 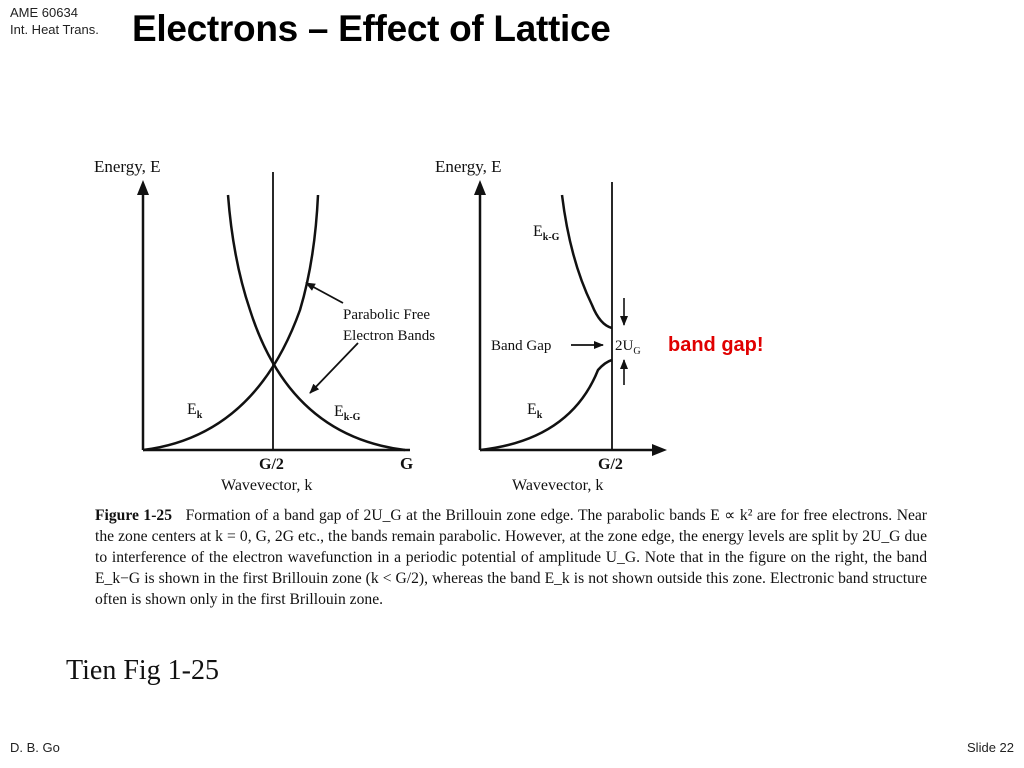 What do you see at coordinates (35, 747) in the screenshot?
I see `footer-author: D. B. Go` at bounding box center [35, 747].